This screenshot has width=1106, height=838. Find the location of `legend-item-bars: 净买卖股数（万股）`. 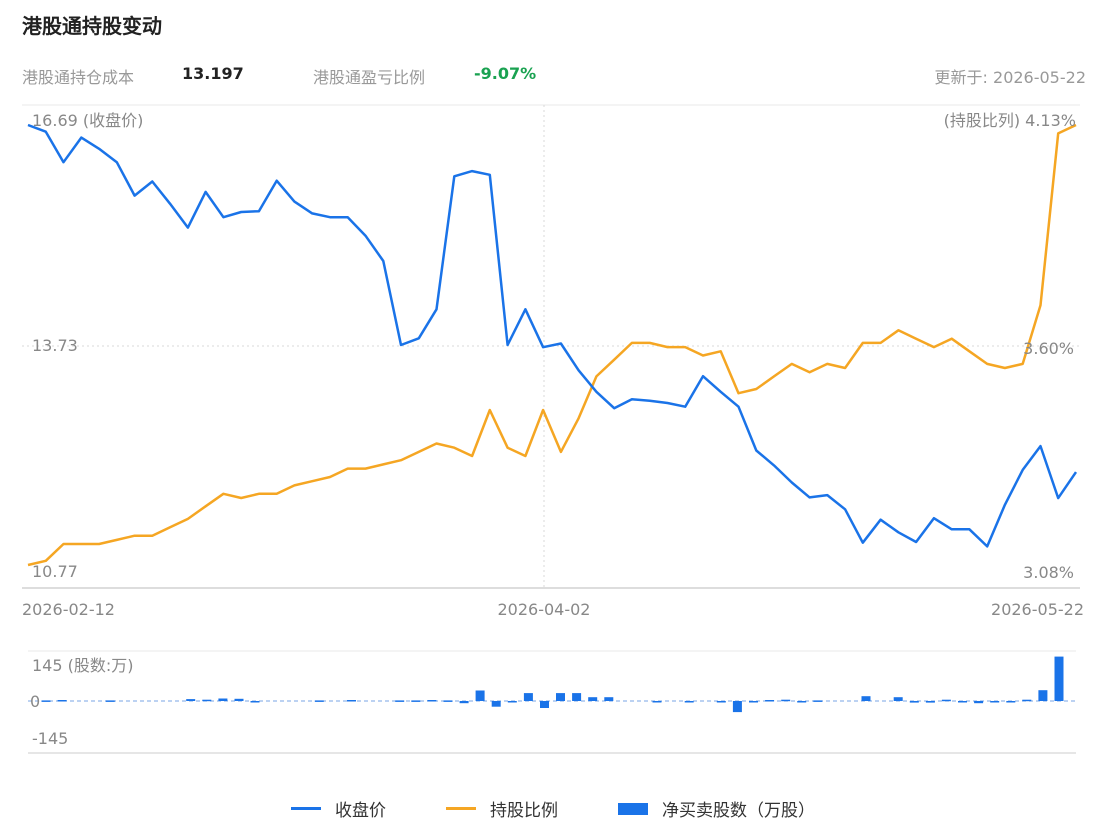

legend-item-bars: 净买卖股数（万股） is located at coordinates (716, 808).